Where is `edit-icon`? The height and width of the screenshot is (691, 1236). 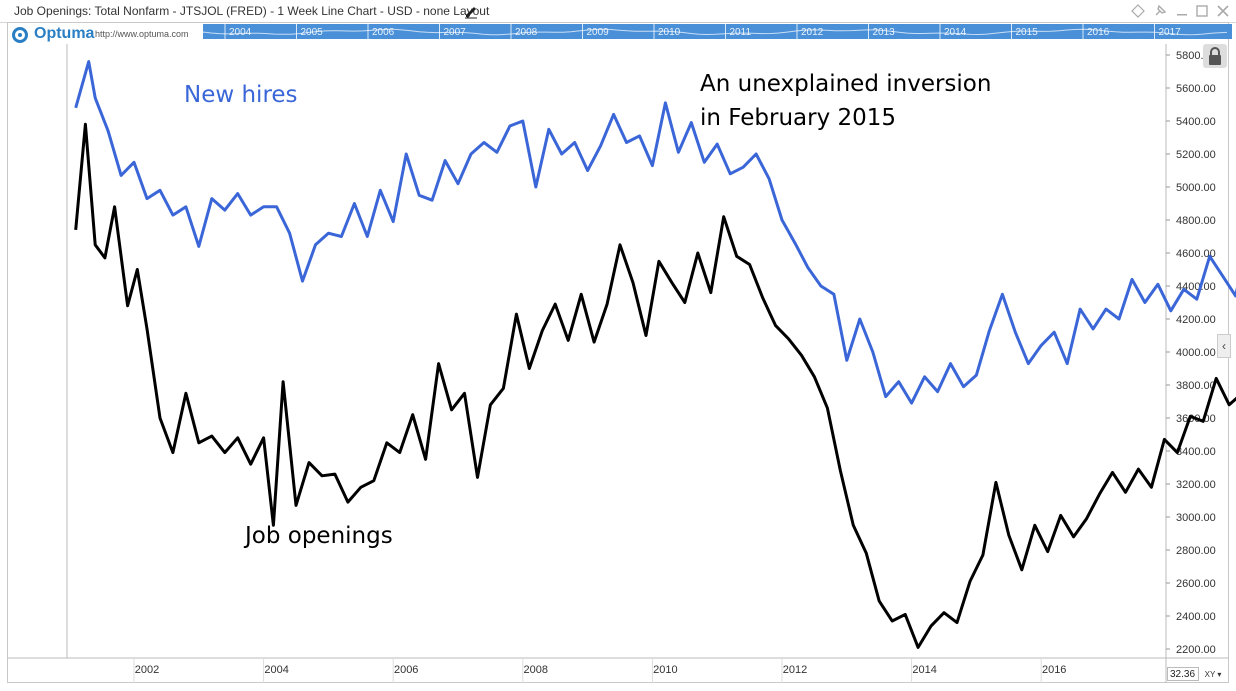
edit-icon is located at coordinates (471, 11).